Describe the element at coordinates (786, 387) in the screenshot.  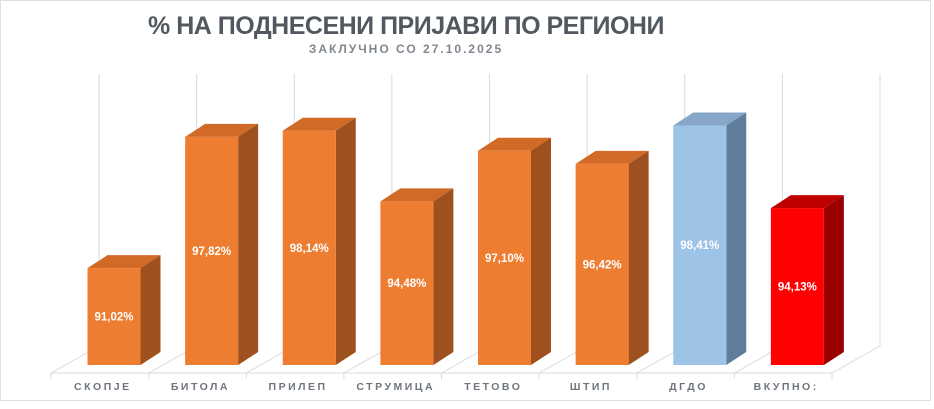
I see `category-label: ВКУПНО:` at that location.